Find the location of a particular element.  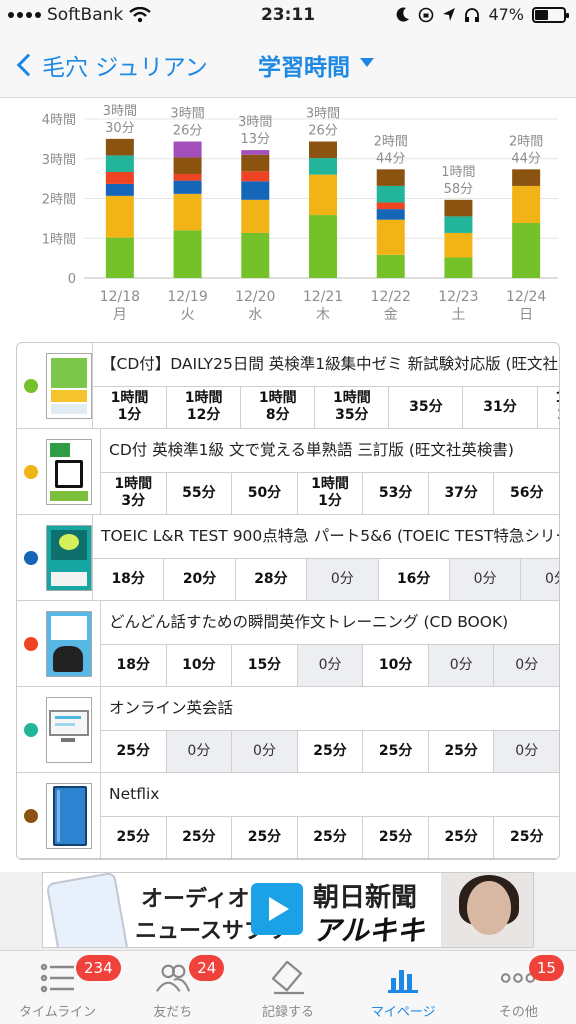

time-cell: 15分 is located at coordinates (264, 665).